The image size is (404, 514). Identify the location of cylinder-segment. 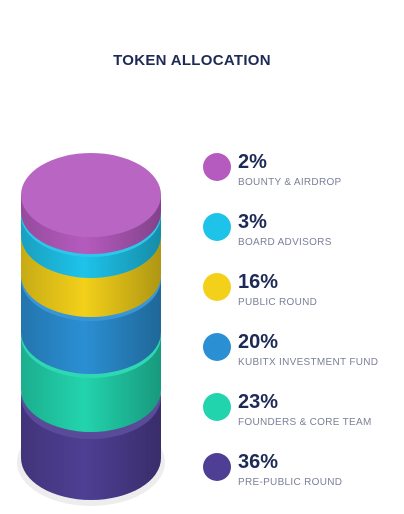
(91, 203).